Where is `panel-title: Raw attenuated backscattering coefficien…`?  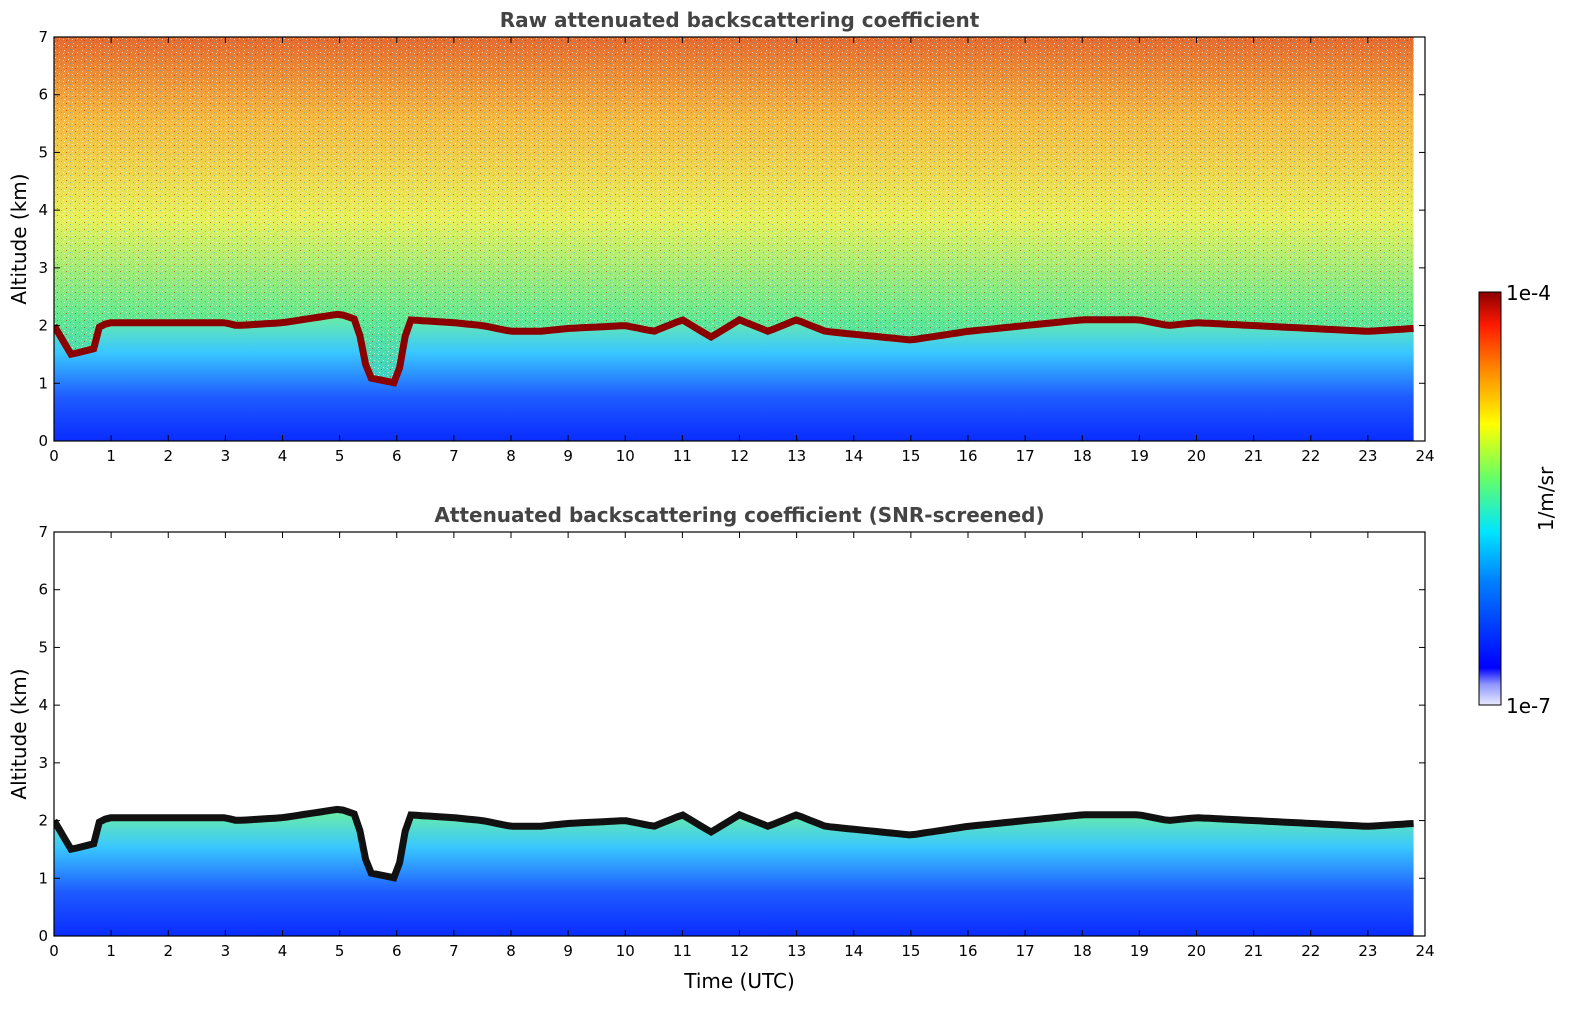 panel-title: Raw attenuated backscattering coefficien… is located at coordinates (740, 20).